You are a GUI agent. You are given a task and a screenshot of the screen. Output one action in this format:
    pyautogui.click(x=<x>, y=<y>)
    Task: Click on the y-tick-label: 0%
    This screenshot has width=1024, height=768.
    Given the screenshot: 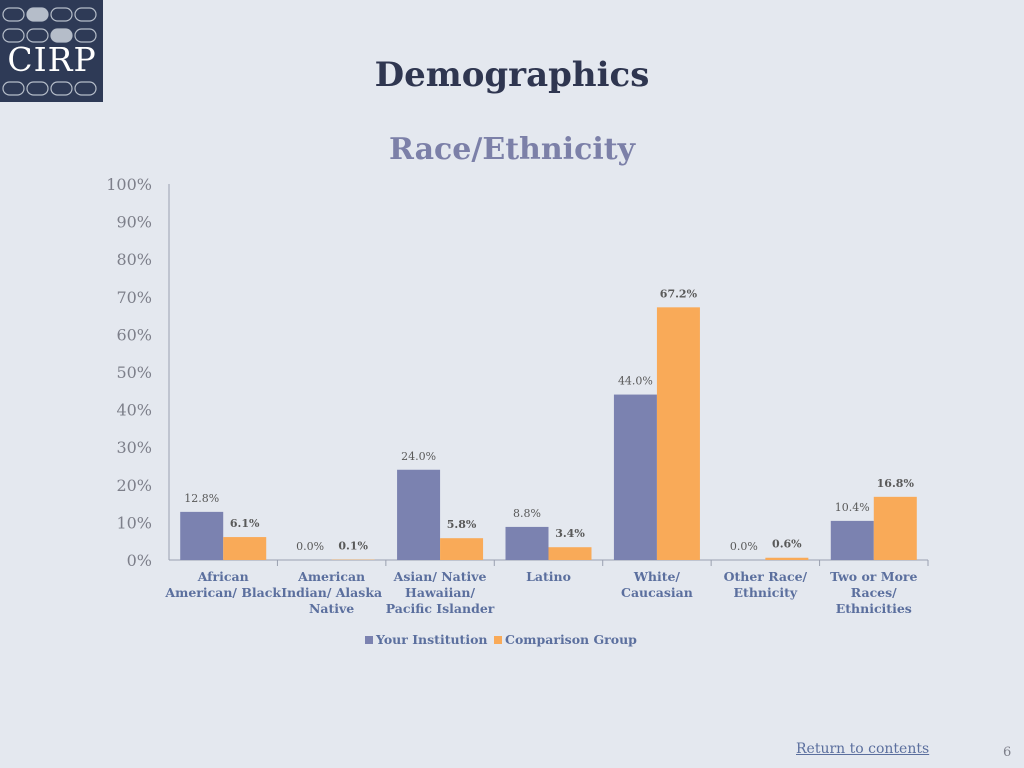 What is the action you would take?
    pyautogui.click(x=139, y=560)
    